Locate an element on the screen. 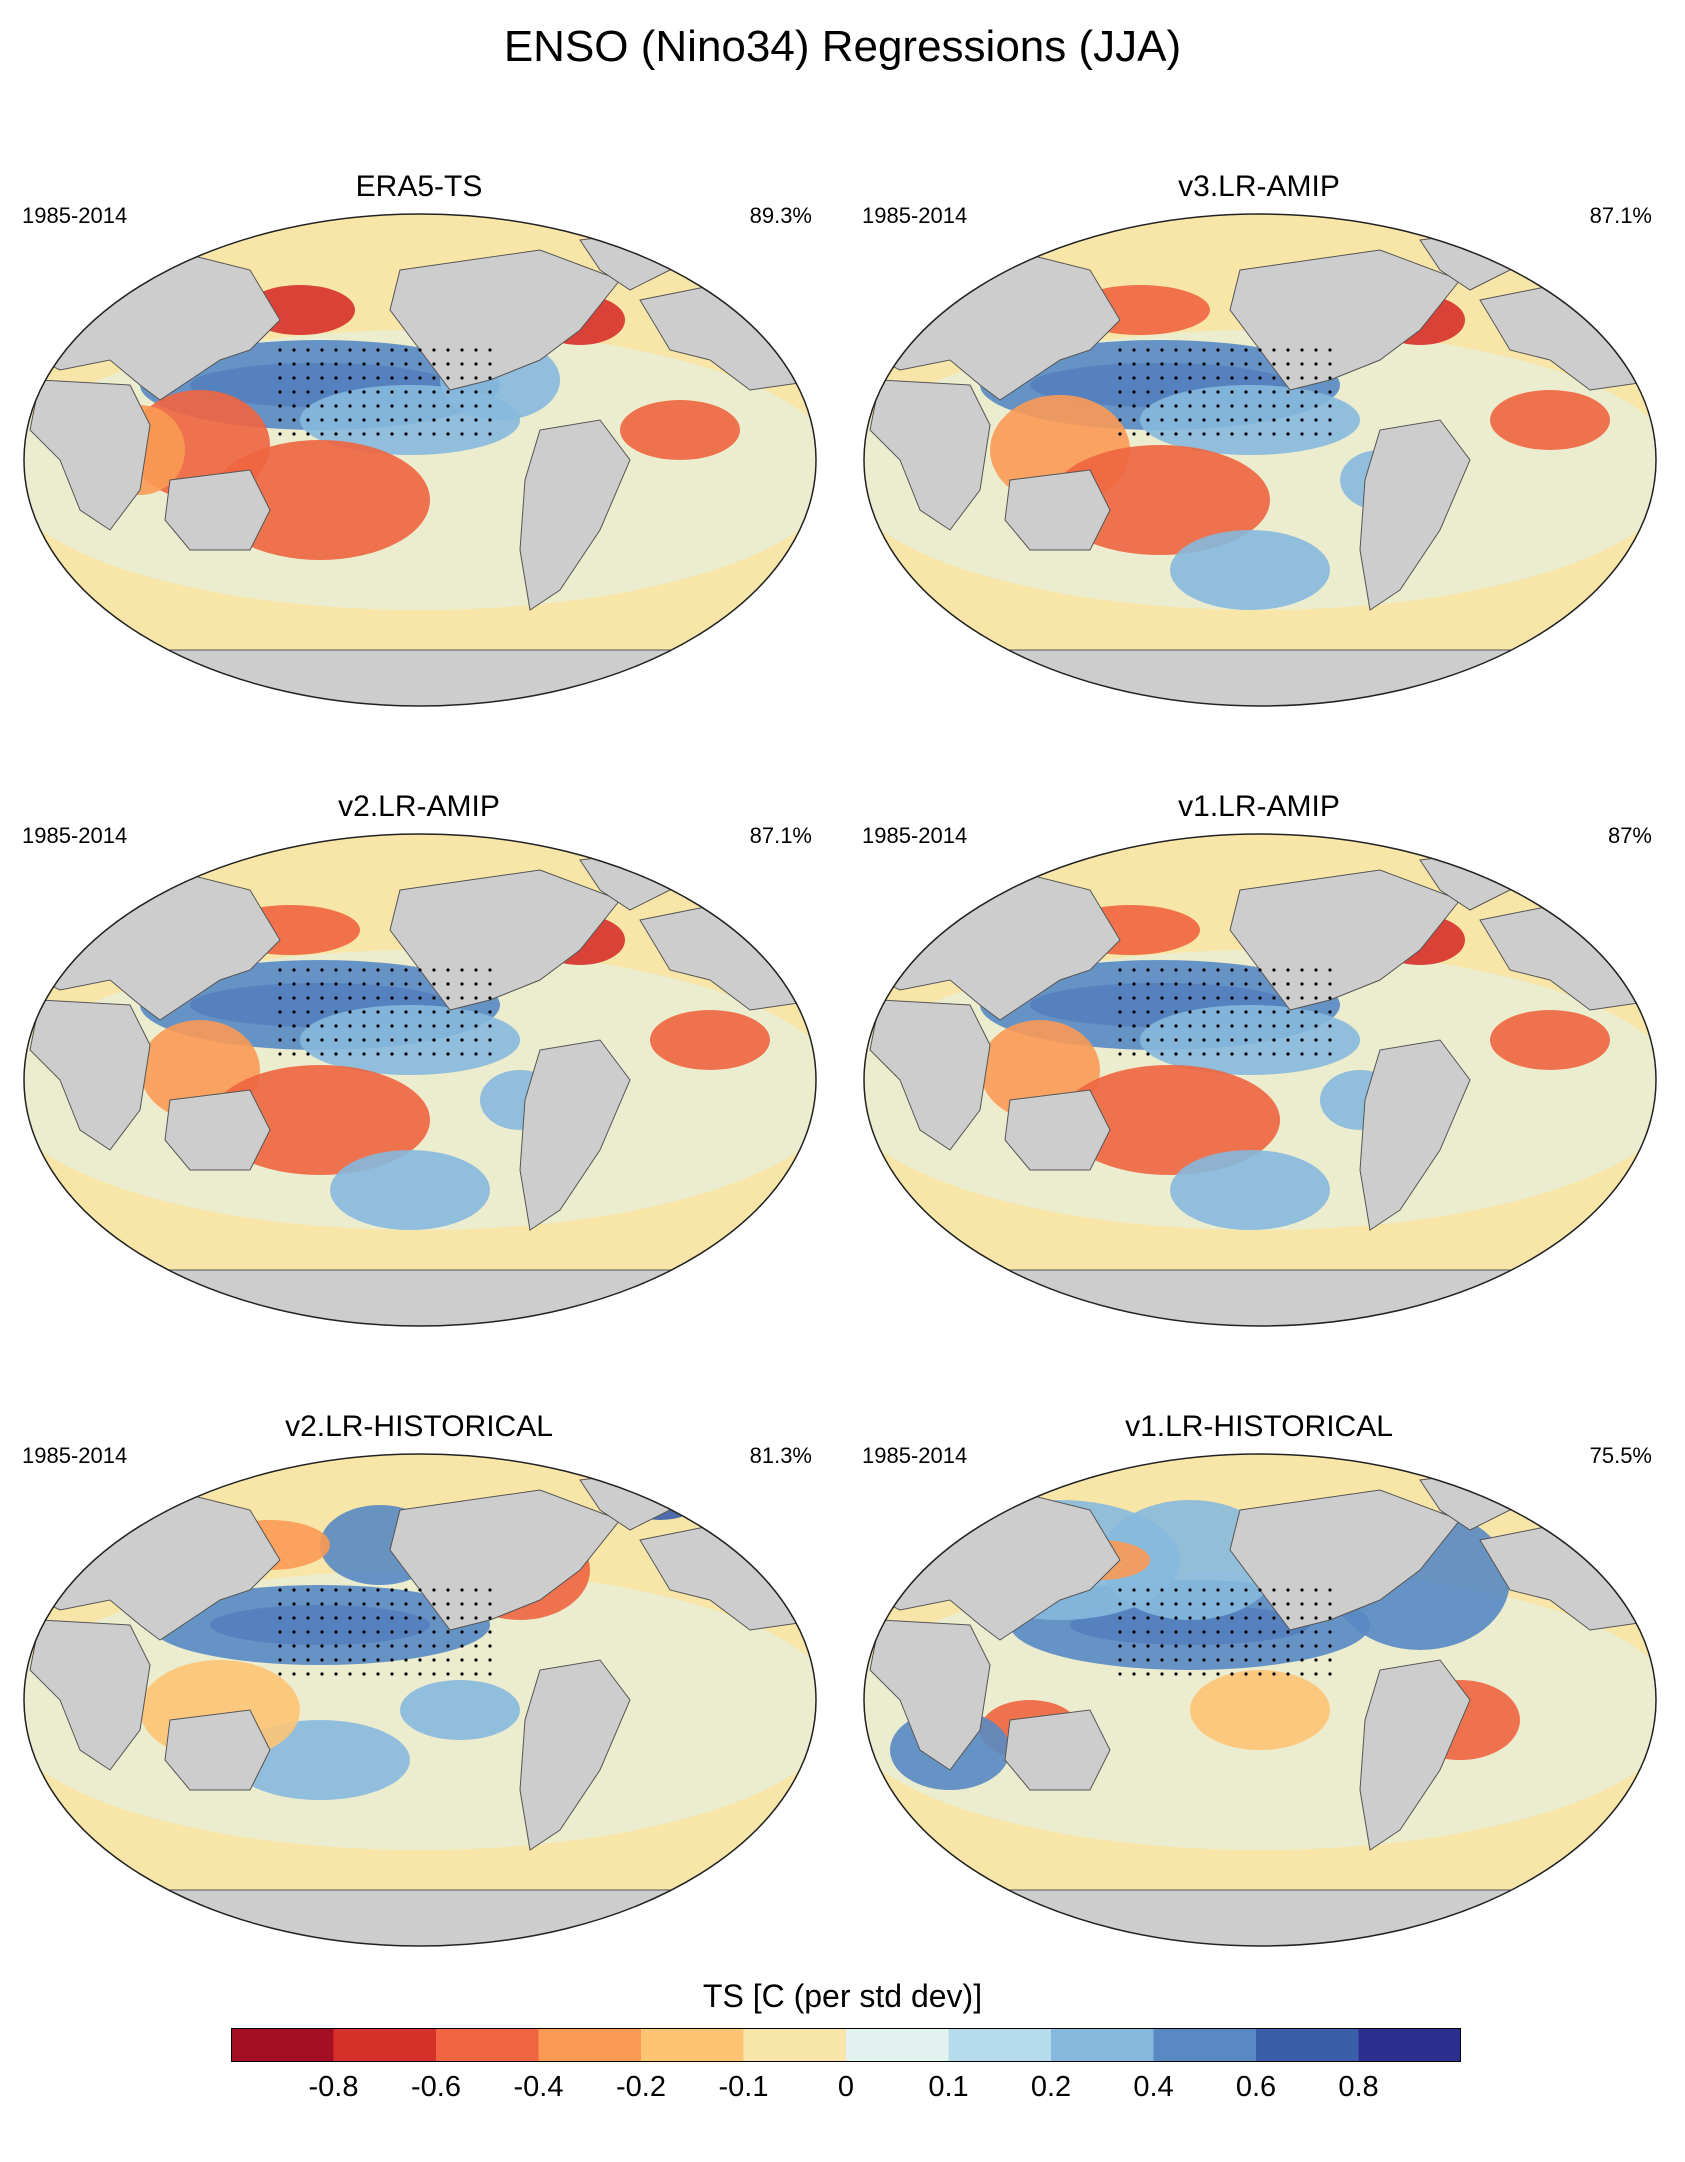  colorbar-tick-label: -0.4 is located at coordinates (538, 2087).